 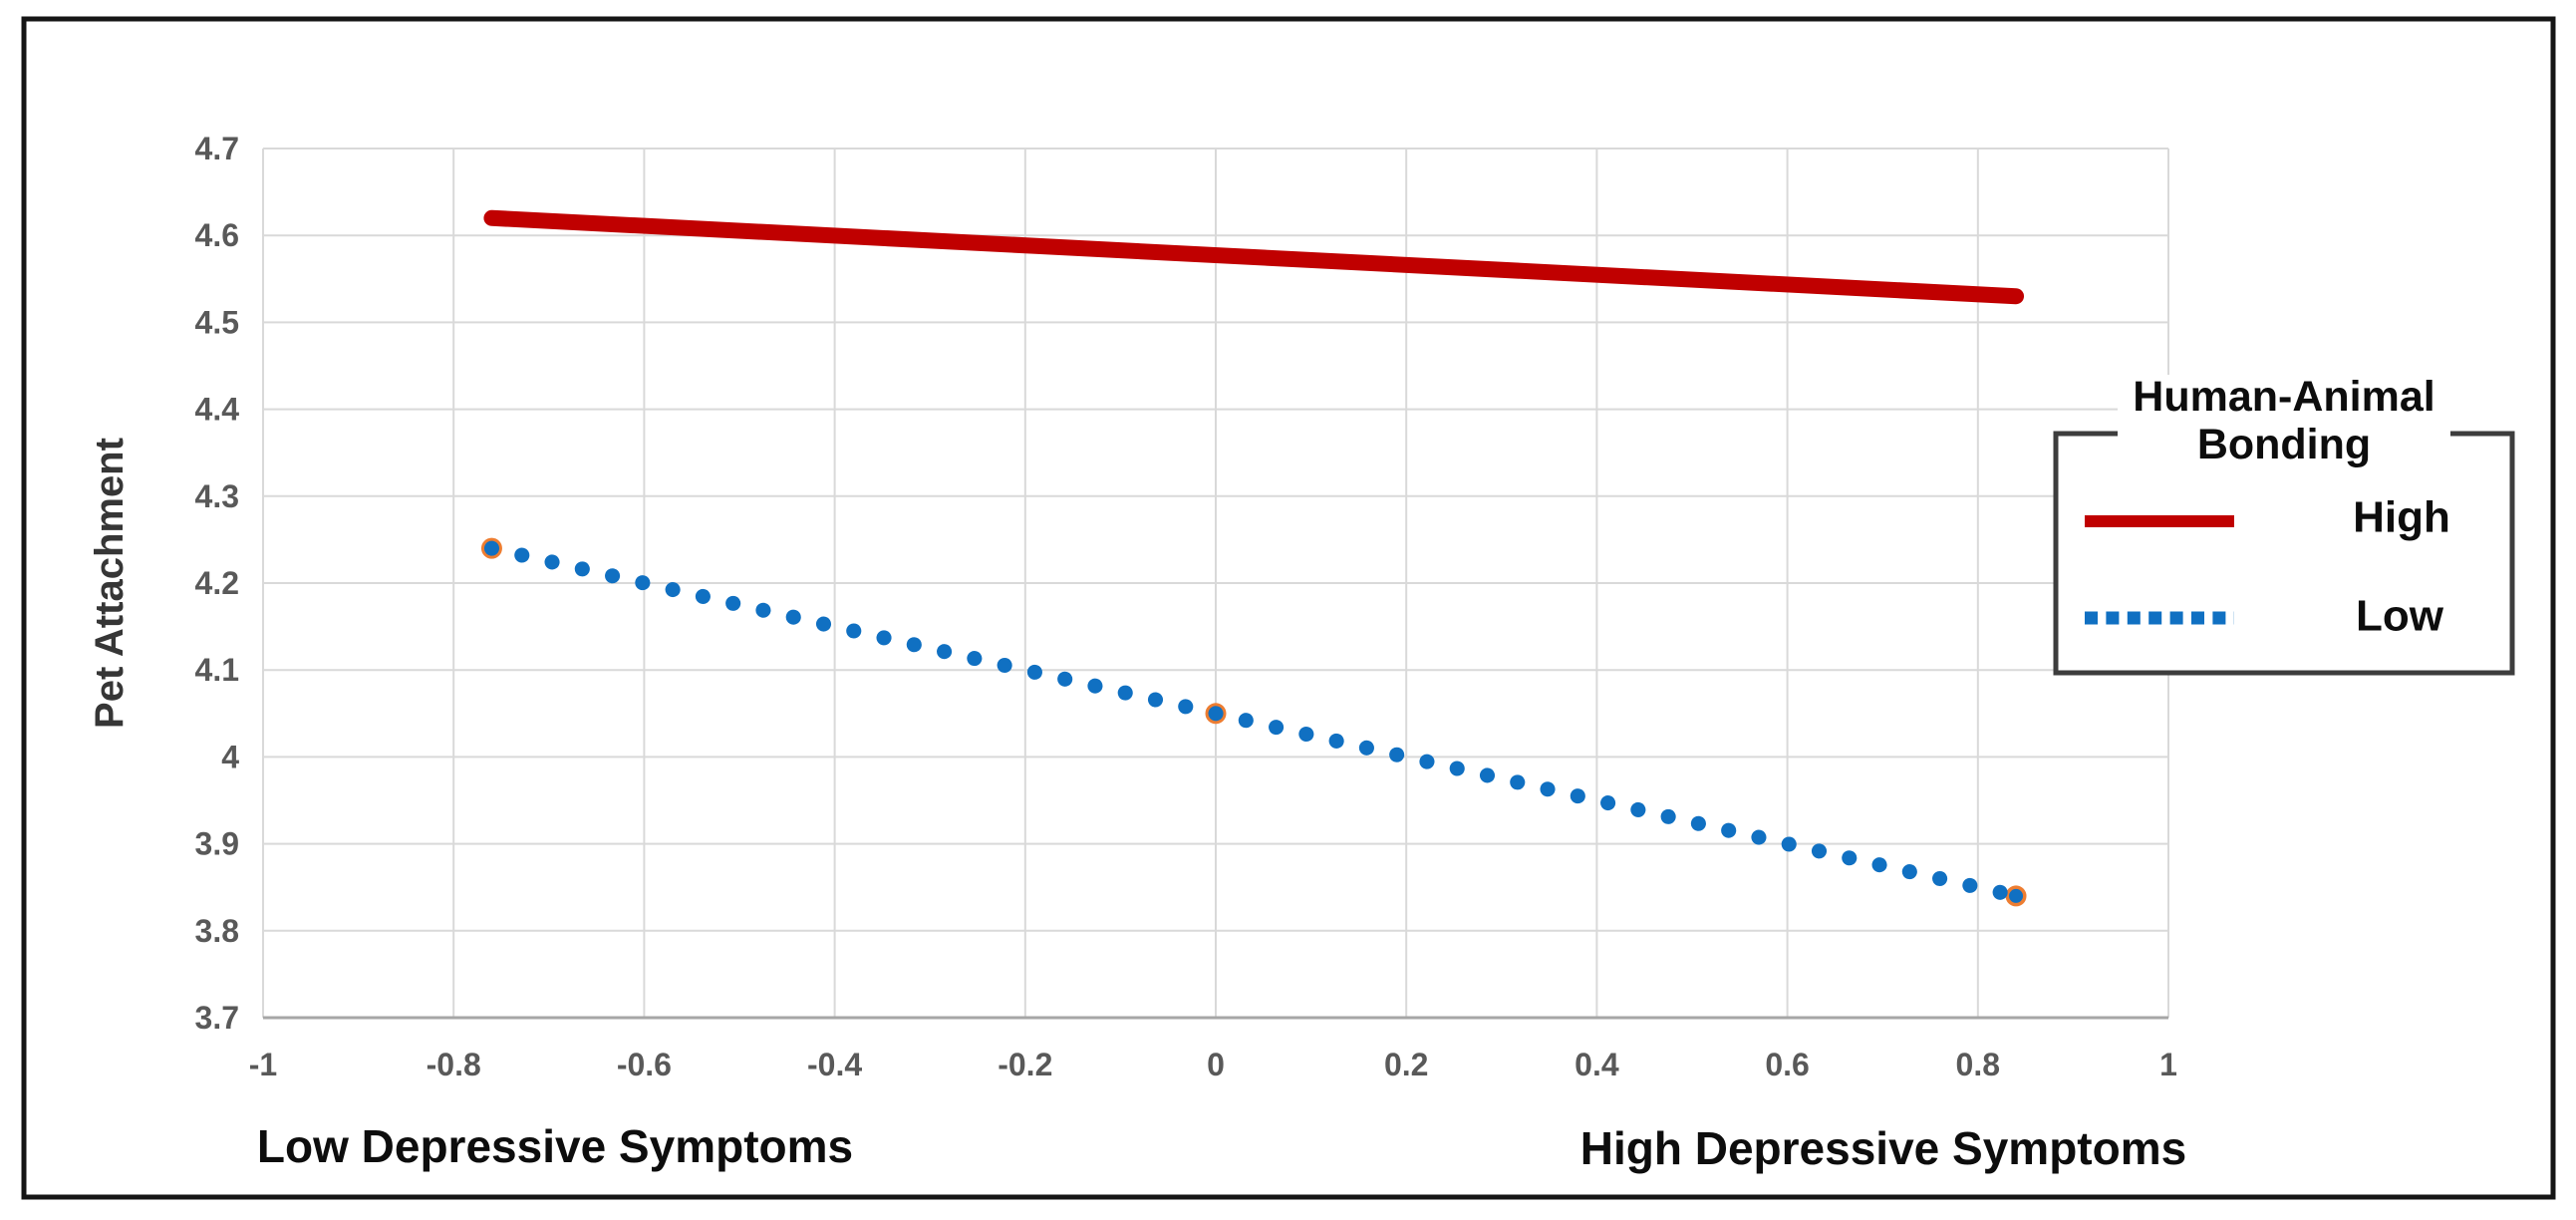 I want to click on y-tick-label: 4.1, so click(x=217, y=670).